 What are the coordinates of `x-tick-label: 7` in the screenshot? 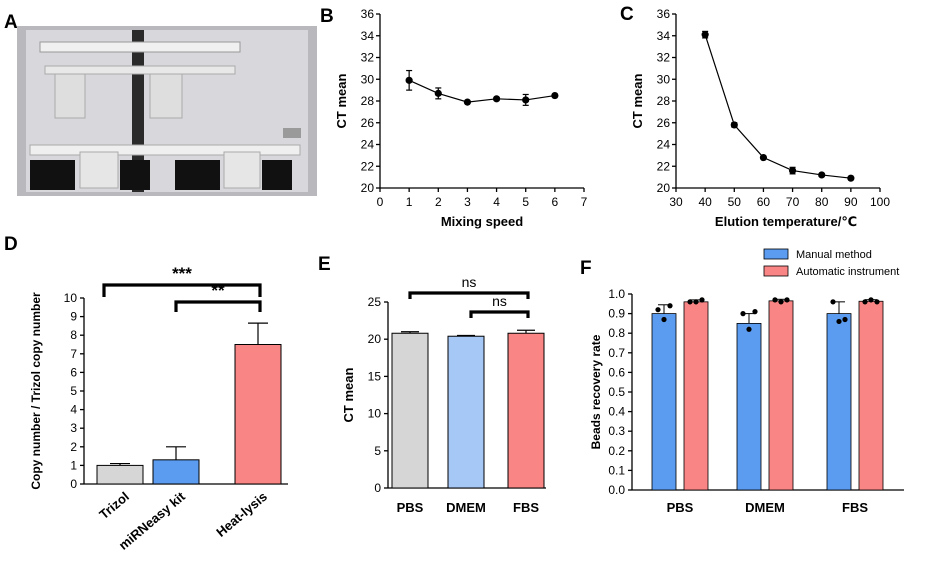 It's located at (584, 202).